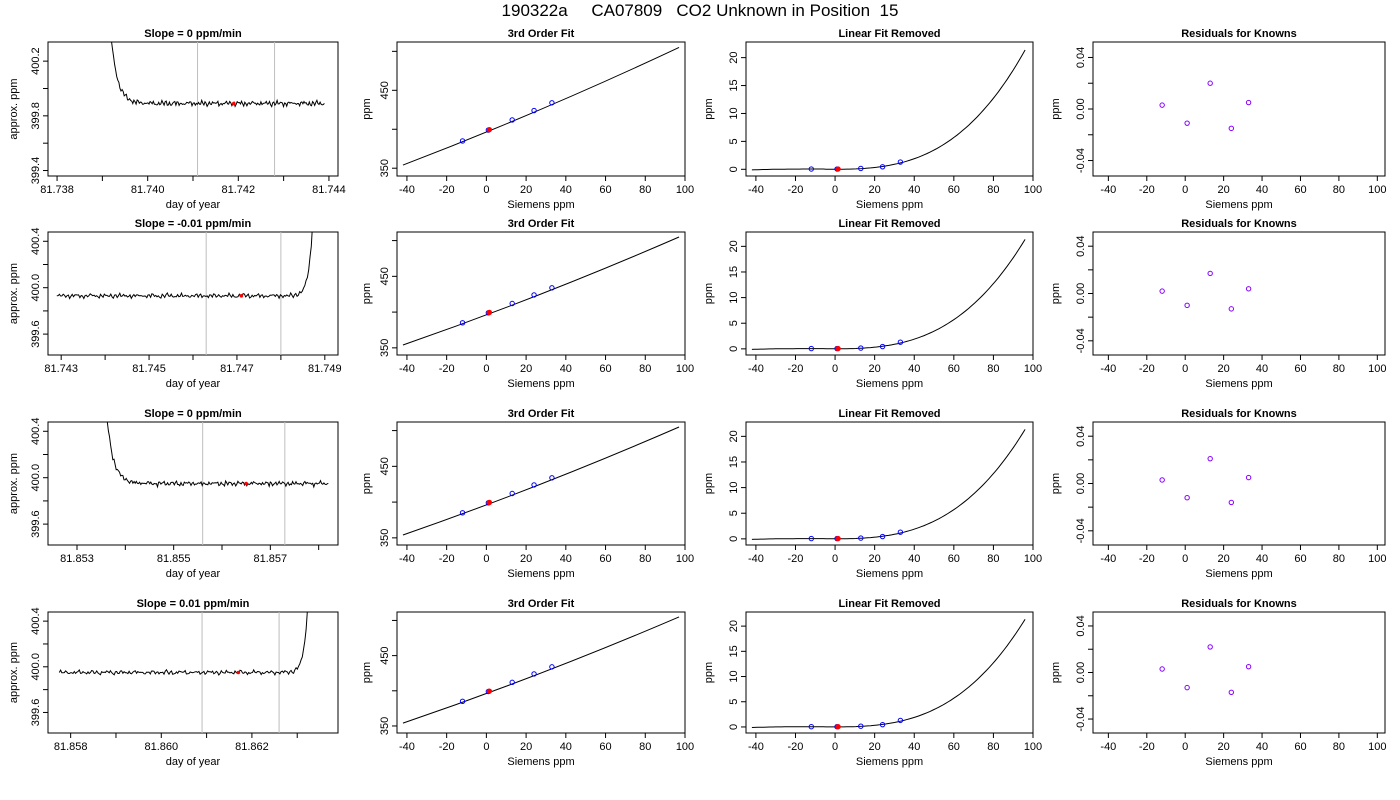 The image size is (1400, 800). What do you see at coordinates (541, 414) in the screenshot?
I see `panel-title: 3rd Order Fit` at bounding box center [541, 414].